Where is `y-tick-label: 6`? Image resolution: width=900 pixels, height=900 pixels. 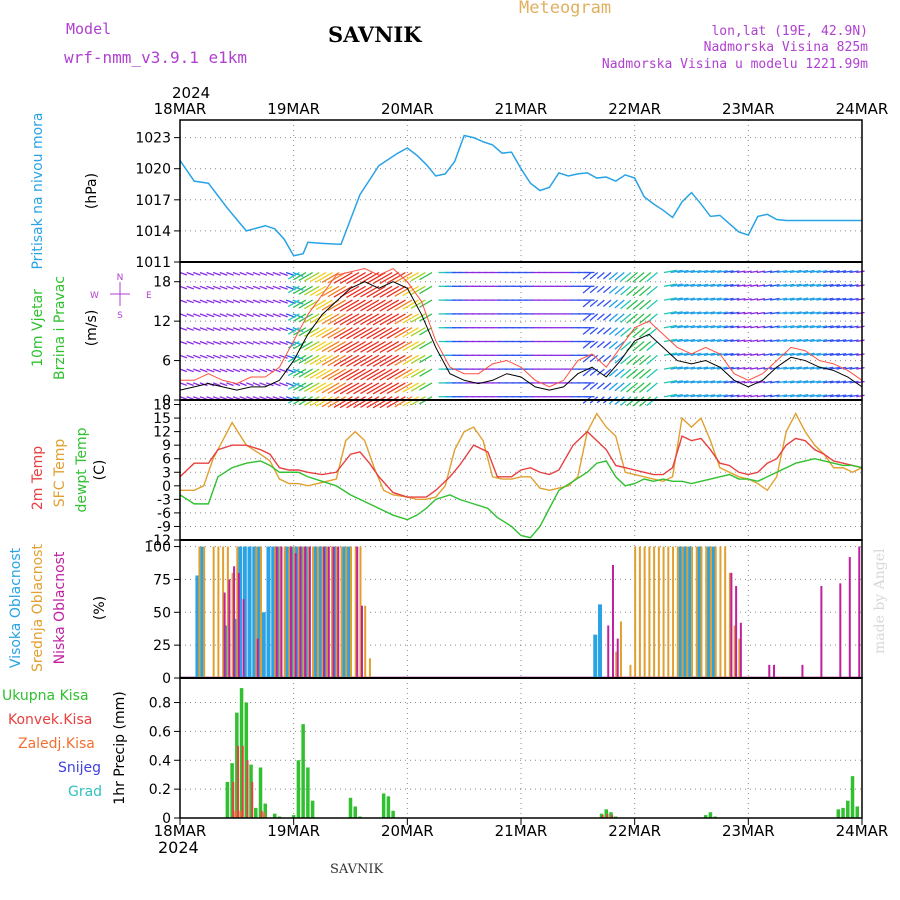
y-tick-label: 6 is located at coordinates (166, 460).